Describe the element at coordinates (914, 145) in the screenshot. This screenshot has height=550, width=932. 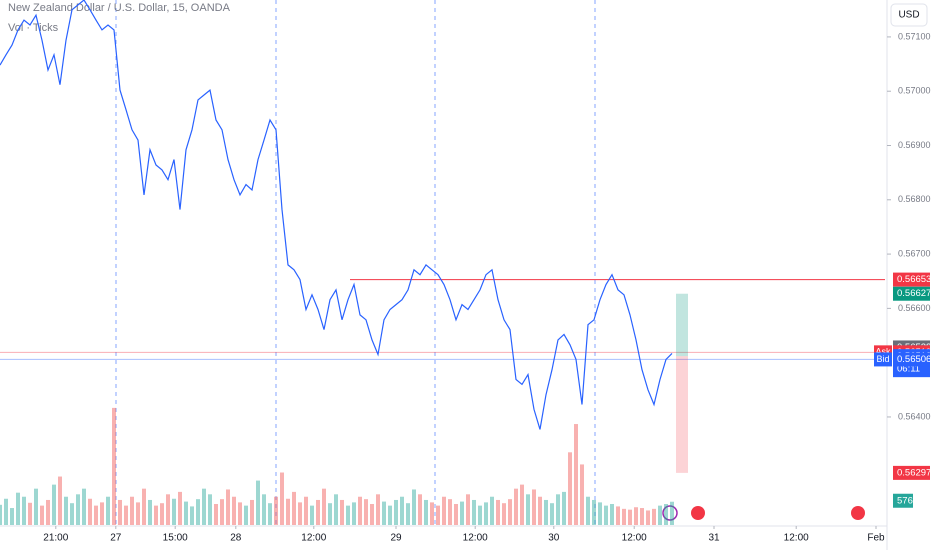
I see `y-tick-label: 0.56900` at that location.